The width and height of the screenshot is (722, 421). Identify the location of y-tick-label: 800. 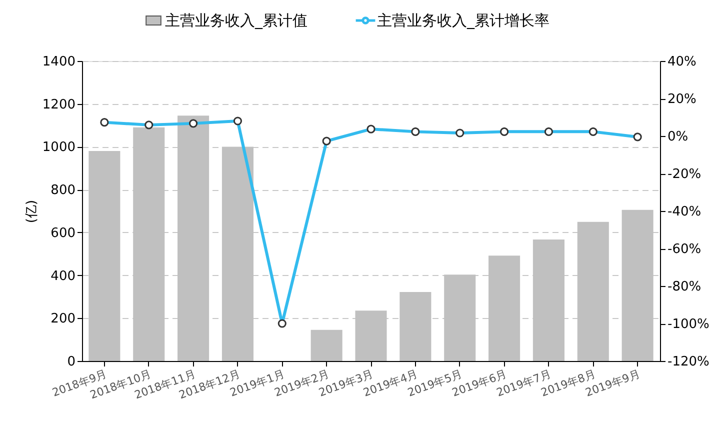
(63, 190).